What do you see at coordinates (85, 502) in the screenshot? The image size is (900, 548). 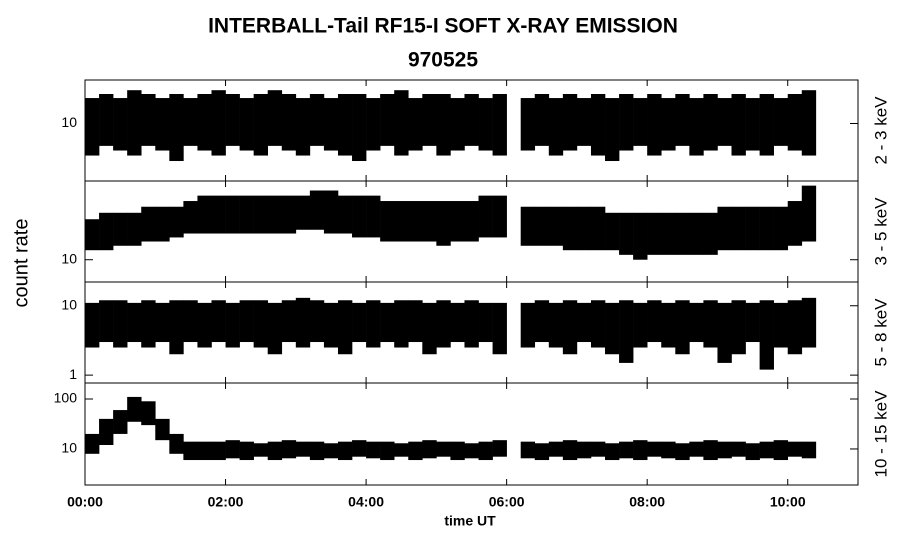 I see `x-tick-label: 00:00` at bounding box center [85, 502].